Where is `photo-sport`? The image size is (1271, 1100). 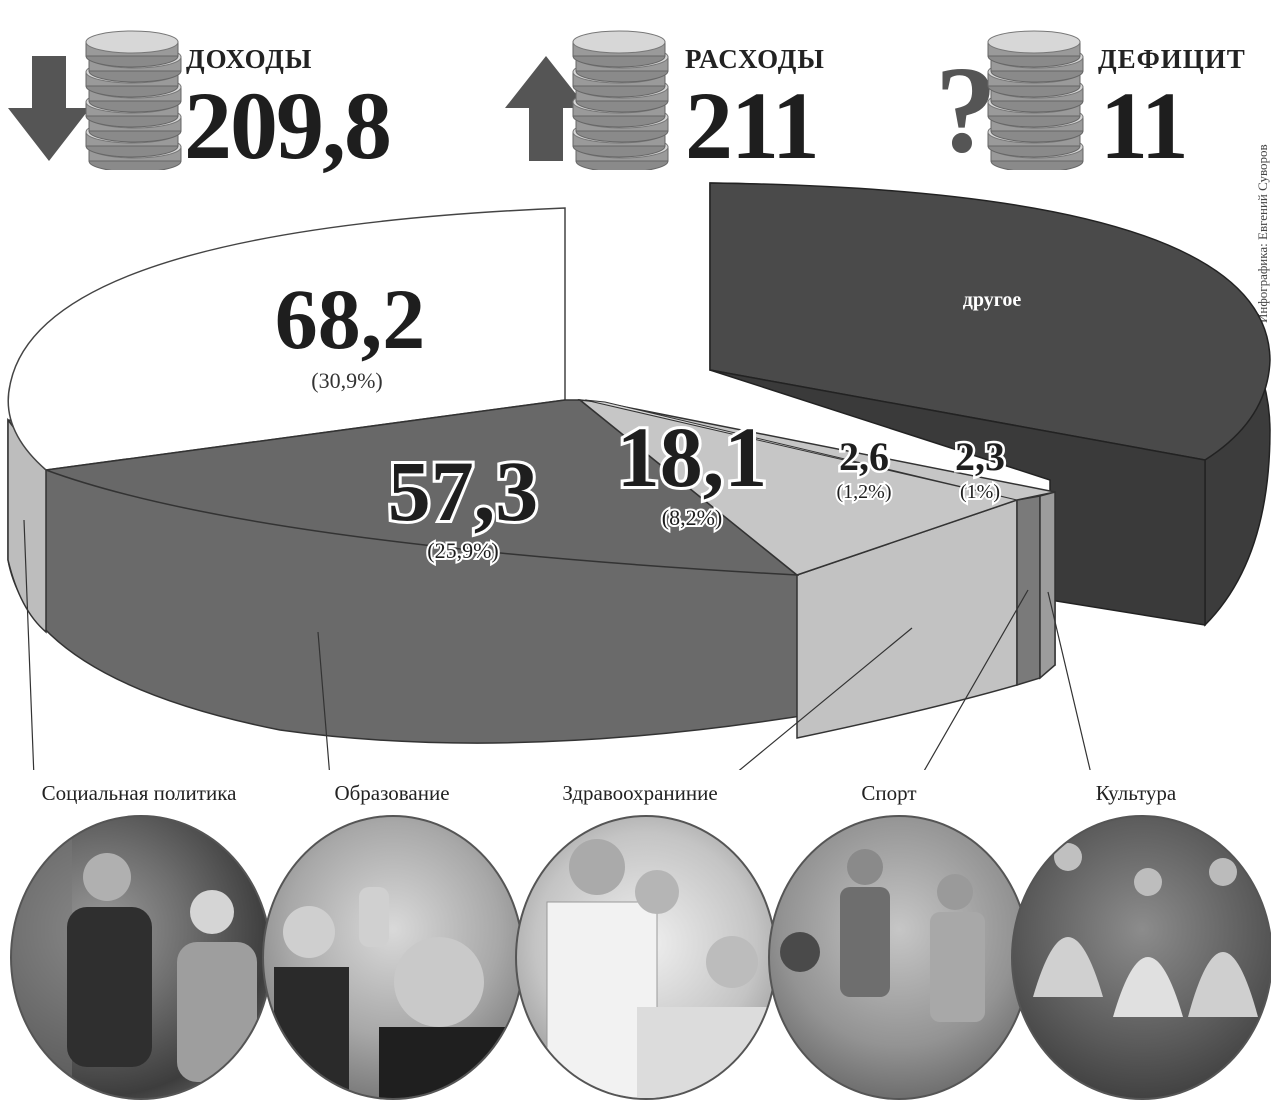
photo-sport is located at coordinates (899, 957).